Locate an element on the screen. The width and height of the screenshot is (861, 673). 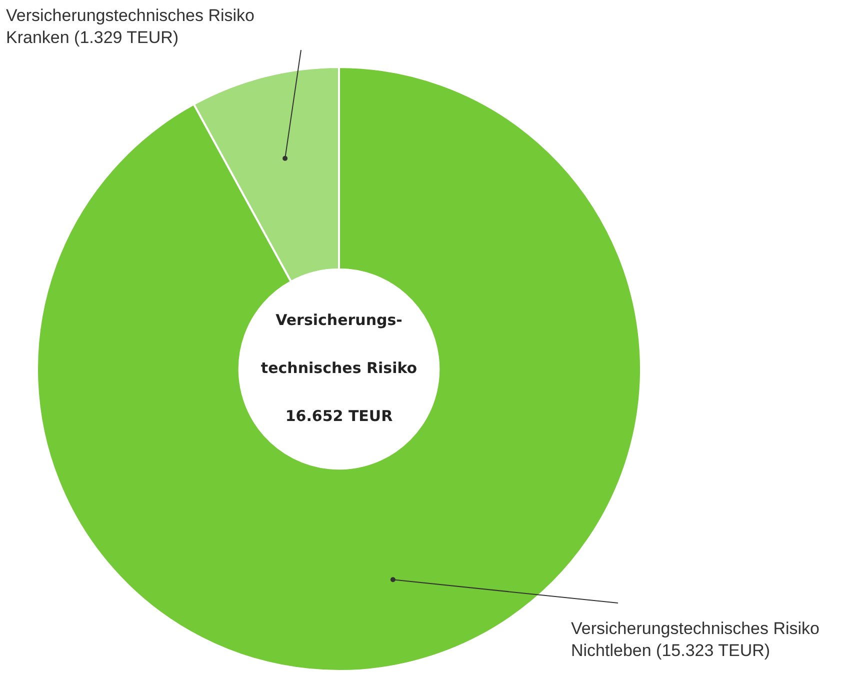
text: Versicherungs- is located at coordinates (339, 319).